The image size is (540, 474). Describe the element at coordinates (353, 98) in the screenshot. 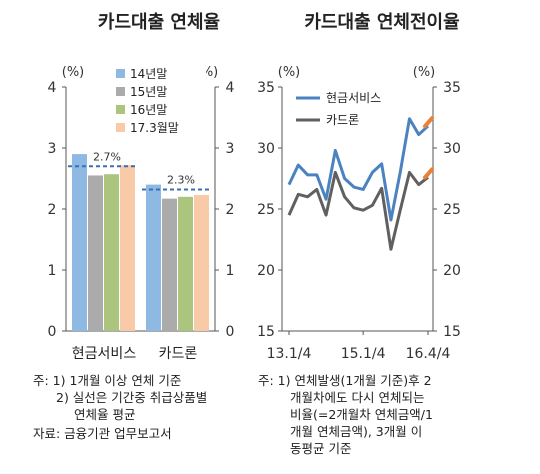

I see `legend-label: 현금서비스` at that location.